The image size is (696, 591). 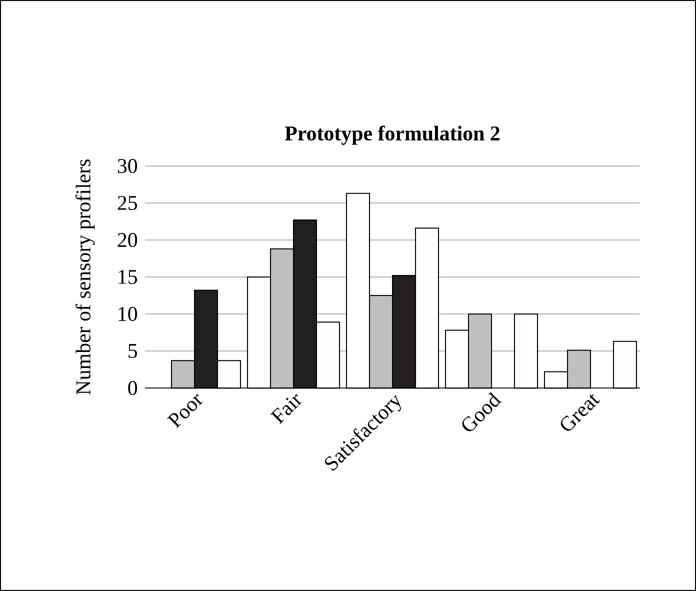 What do you see at coordinates (128, 240) in the screenshot?
I see `y-tick-label: 20` at bounding box center [128, 240].